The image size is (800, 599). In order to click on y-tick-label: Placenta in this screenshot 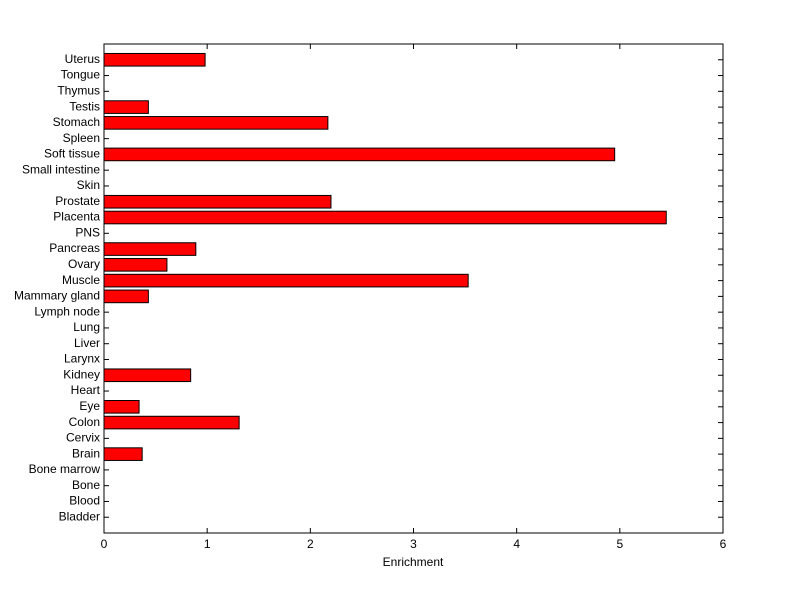, I will do `click(76, 217)`.